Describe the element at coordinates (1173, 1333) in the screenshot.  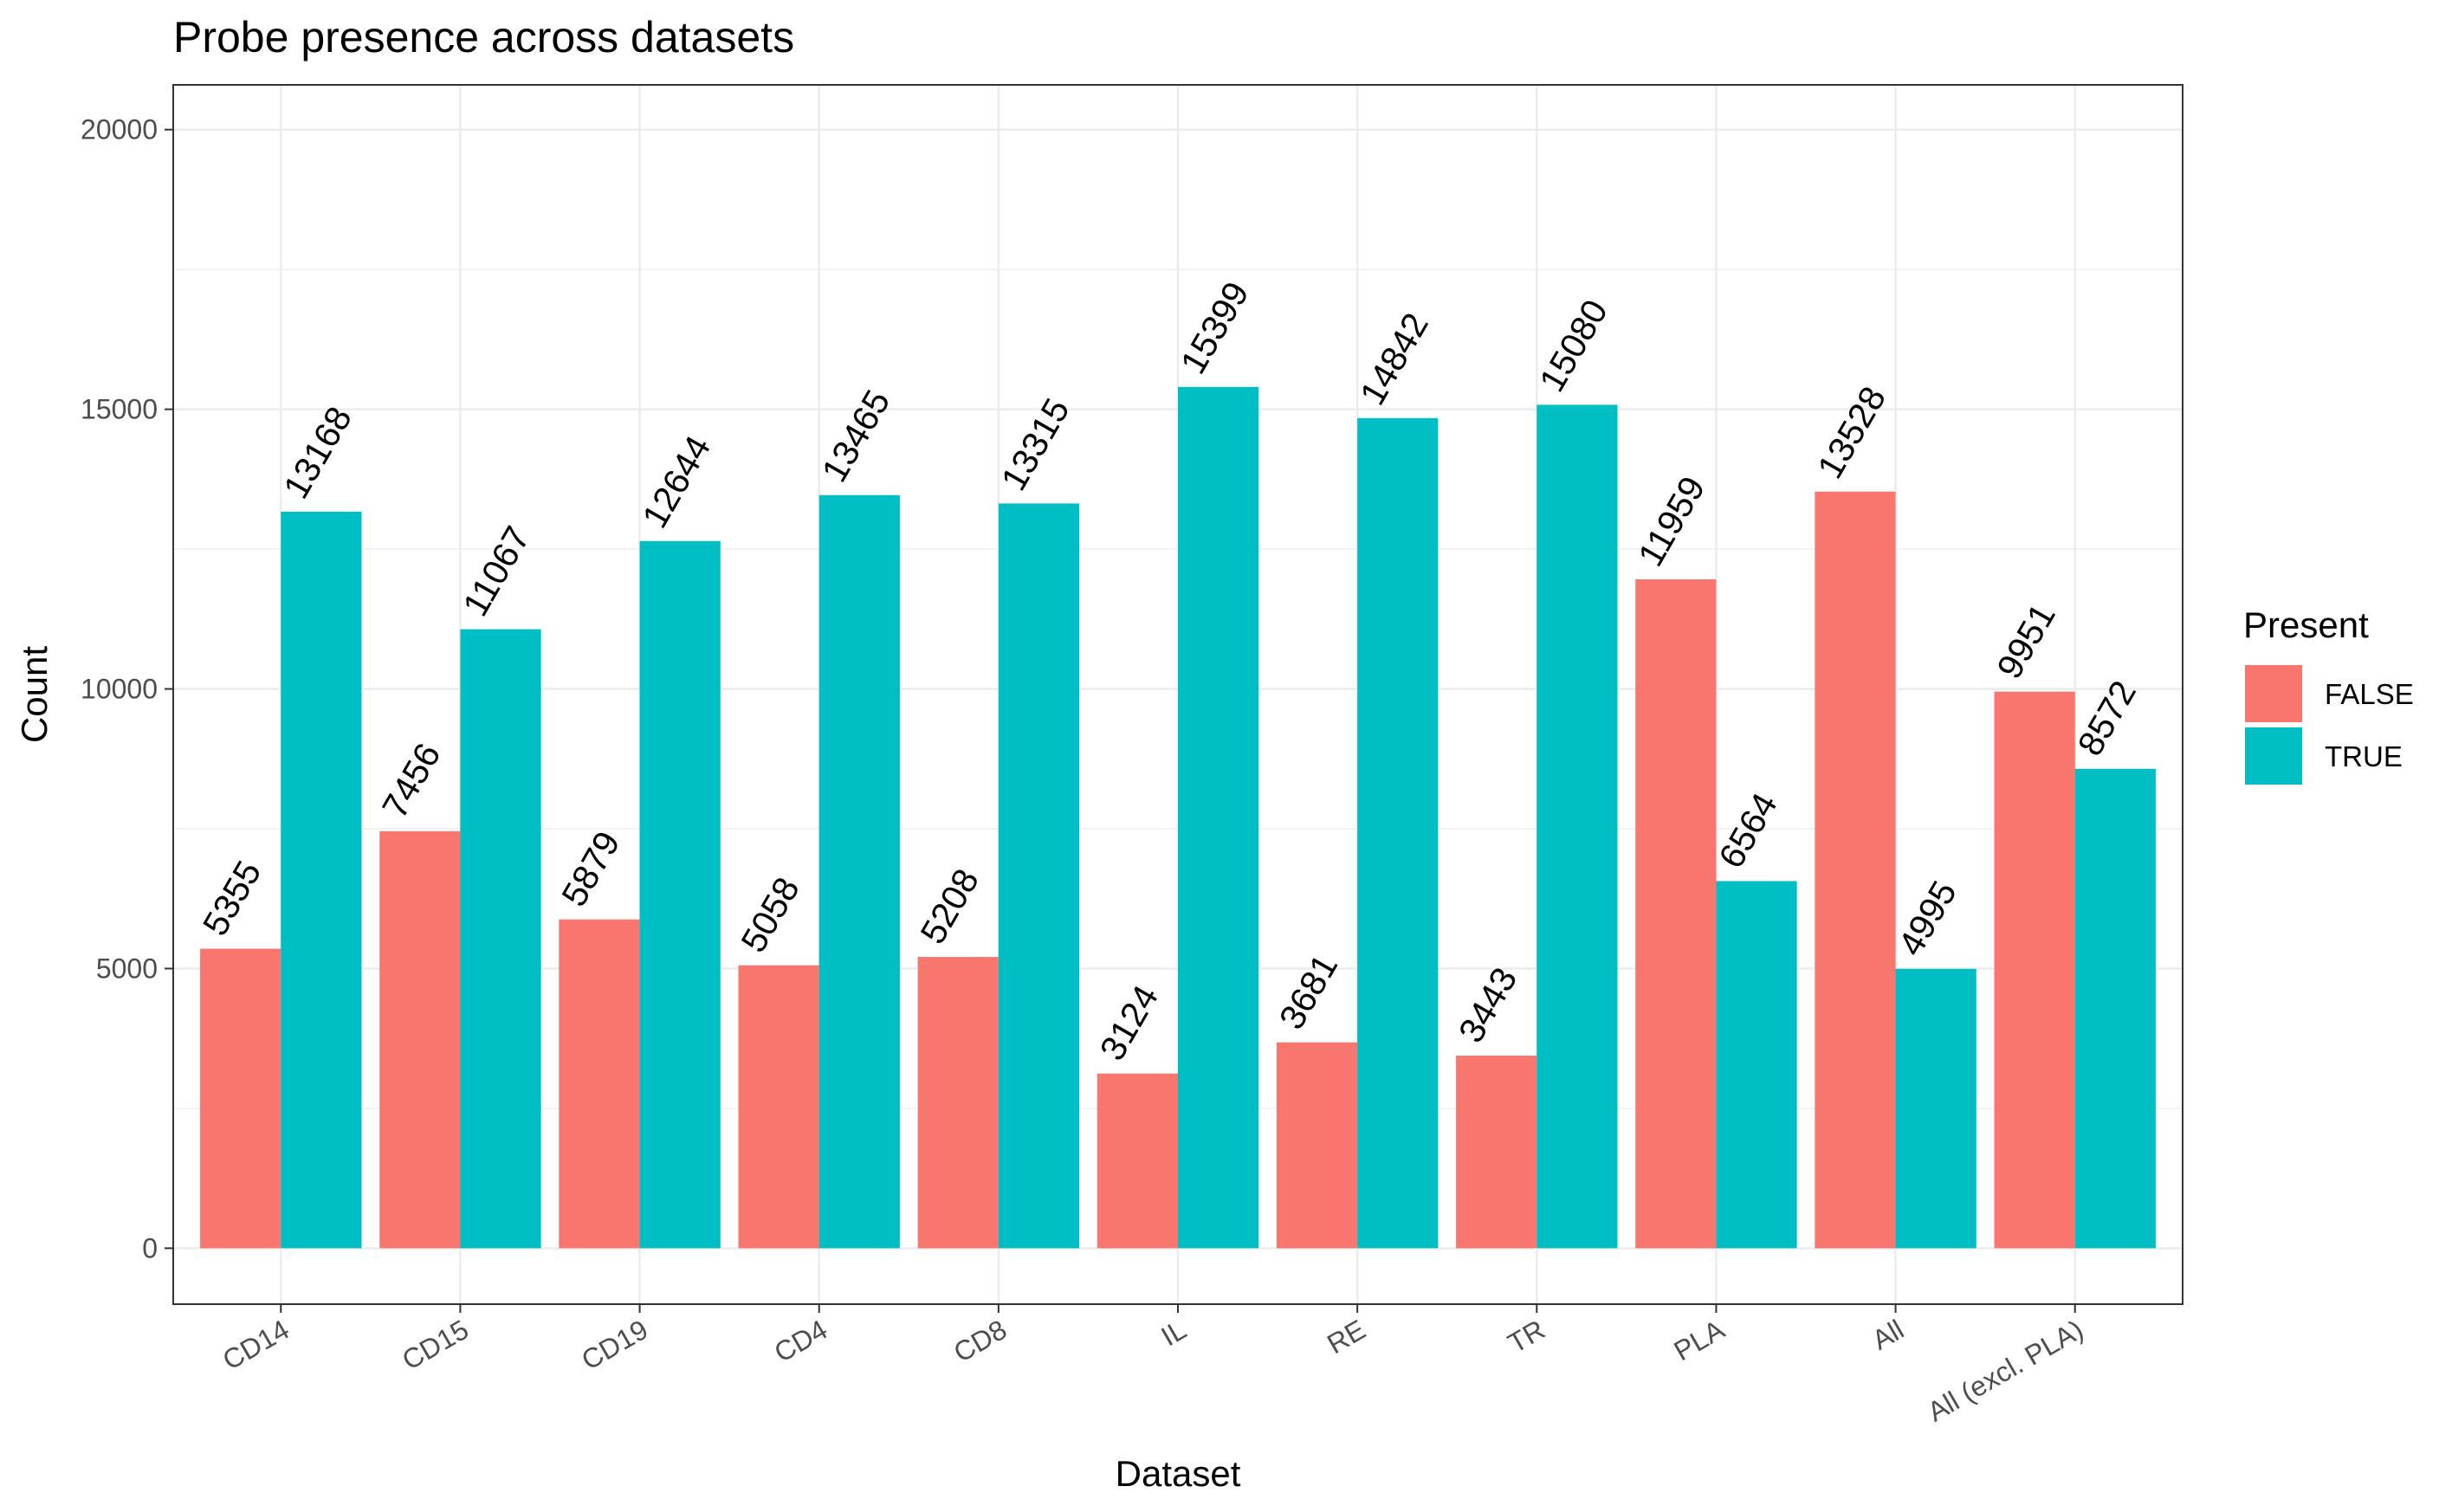
I see `x-tick-label: IL` at that location.